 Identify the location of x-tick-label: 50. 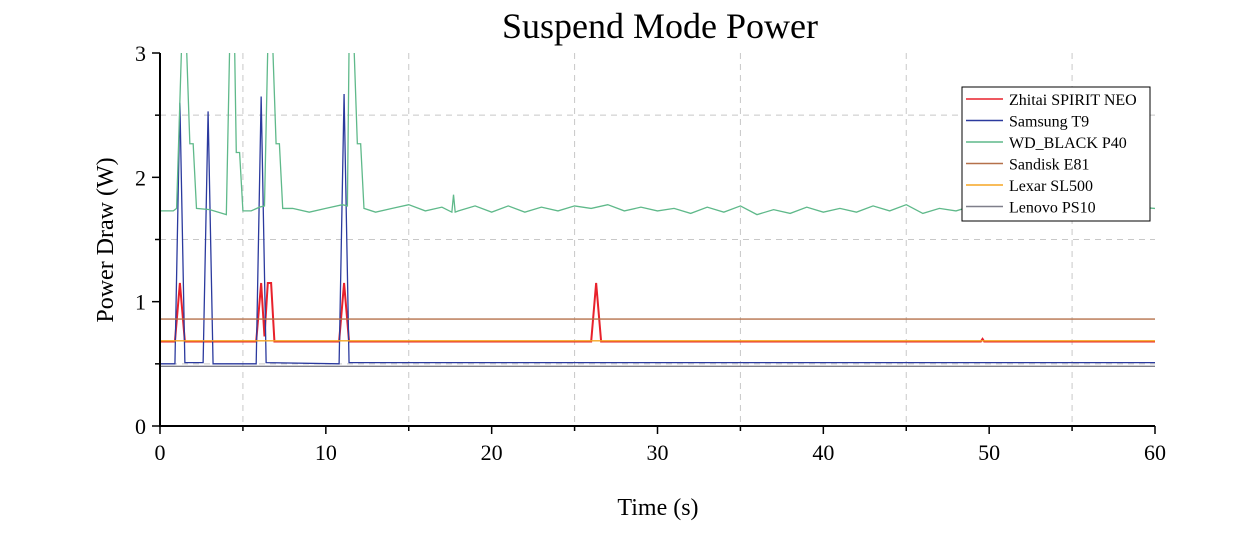
(989, 452).